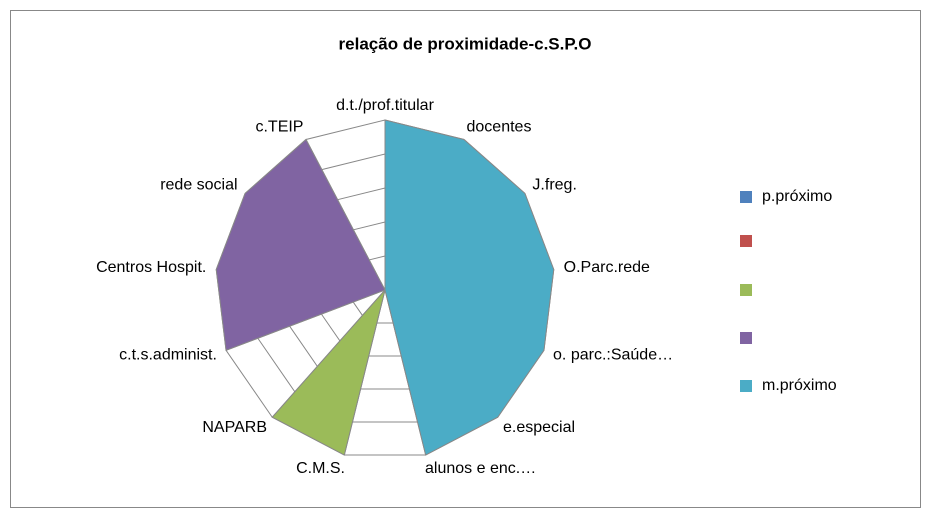 The image size is (932, 519). Describe the element at coordinates (797, 196) in the screenshot. I see `legend-label: p.próximo` at that location.